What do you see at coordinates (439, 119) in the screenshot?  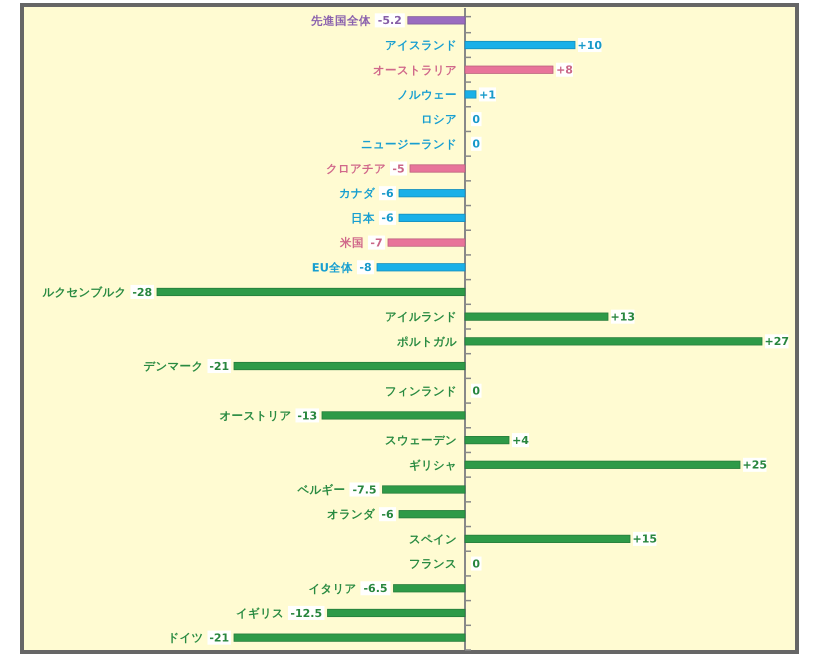 I see `y-tick-label: ロシア` at bounding box center [439, 119].